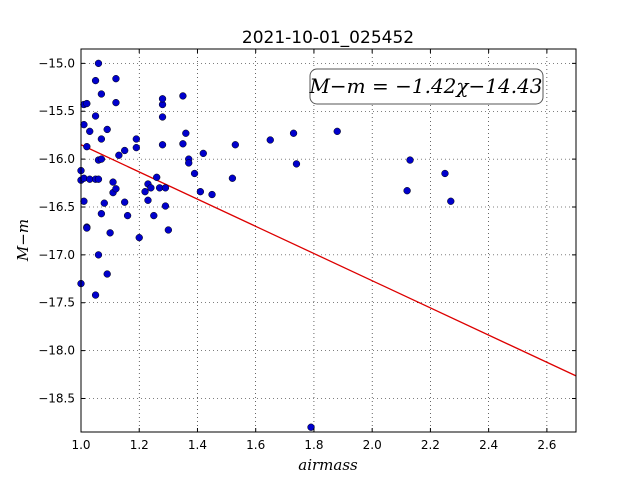 The height and width of the screenshot is (480, 640). What do you see at coordinates (546, 445) in the screenshot?
I see `x-tick-label: 2.6` at bounding box center [546, 445].